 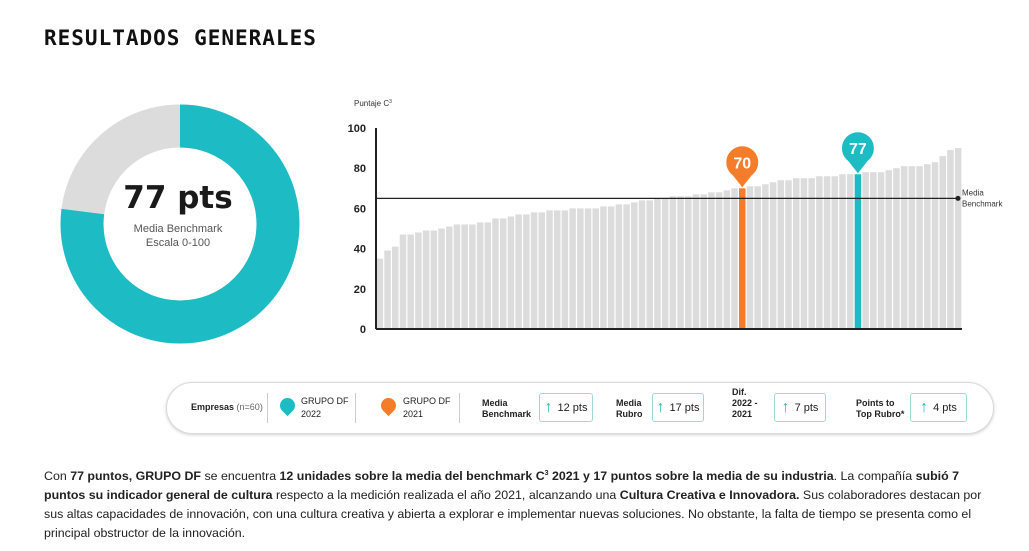 I want to click on y-axis-title: Puntaje C3, so click(x=373, y=103).